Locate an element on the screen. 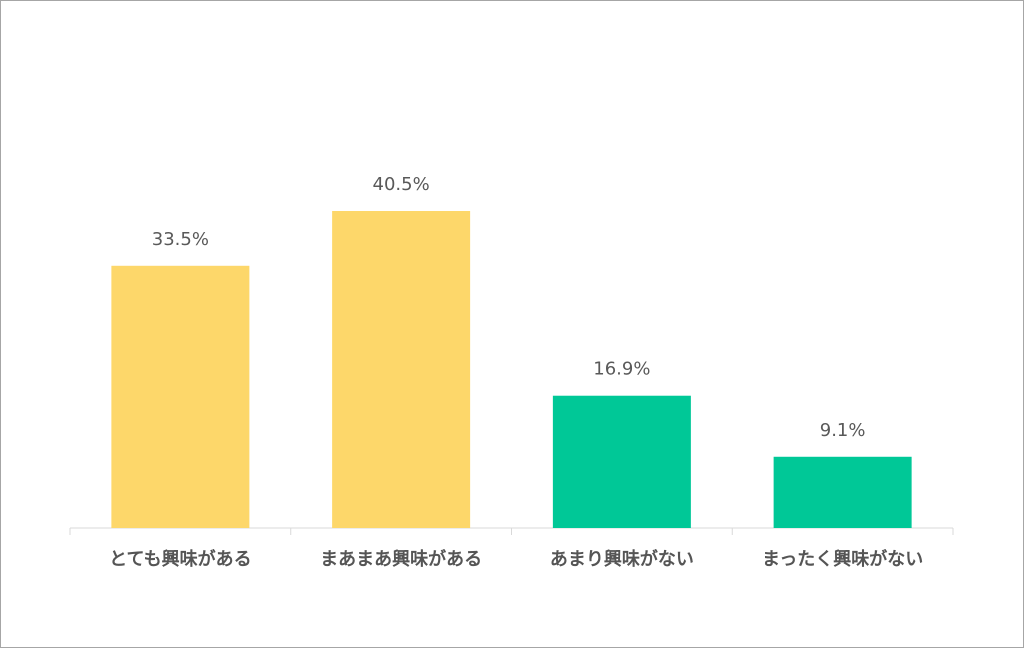 Image resolution: width=1024 pixels, height=648 pixels. x-tick-label: とても興味がある is located at coordinates (180, 559).